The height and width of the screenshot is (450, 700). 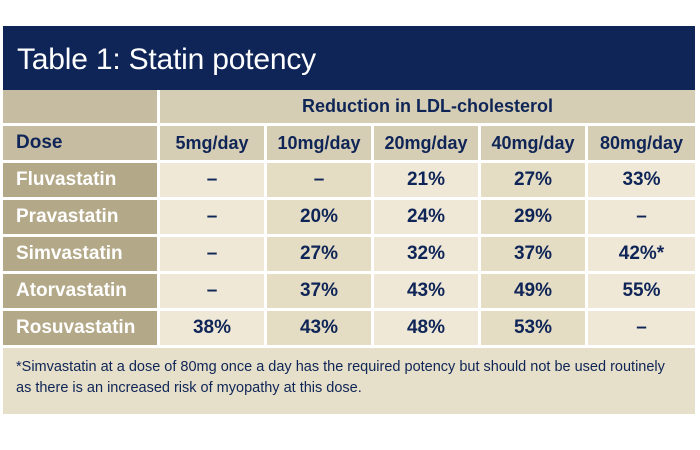 I want to click on dose-header: 10mg/day, so click(x=320, y=144).